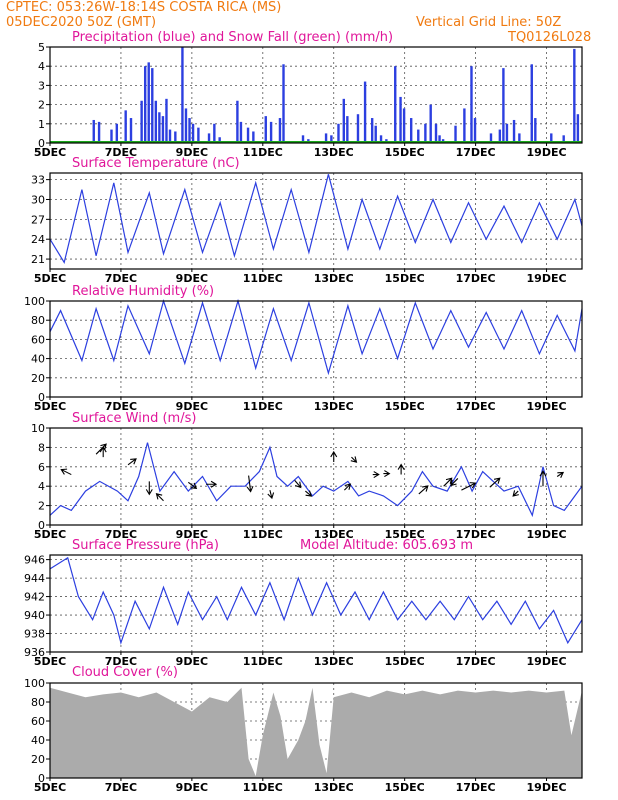 The width and height of the screenshot is (618, 800). I want to click on y-tick-label: 20, so click(38, 378).